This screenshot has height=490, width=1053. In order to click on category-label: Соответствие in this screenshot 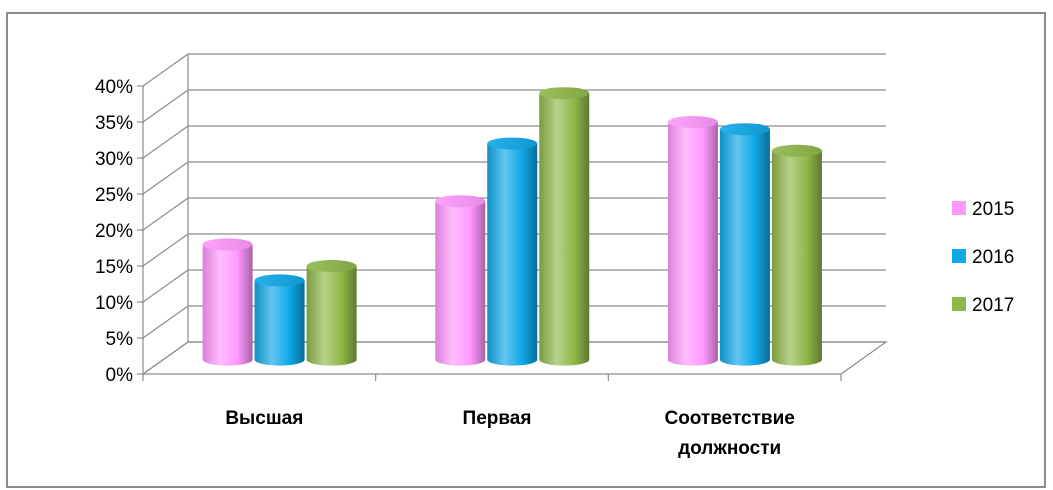, I will do `click(729, 418)`.